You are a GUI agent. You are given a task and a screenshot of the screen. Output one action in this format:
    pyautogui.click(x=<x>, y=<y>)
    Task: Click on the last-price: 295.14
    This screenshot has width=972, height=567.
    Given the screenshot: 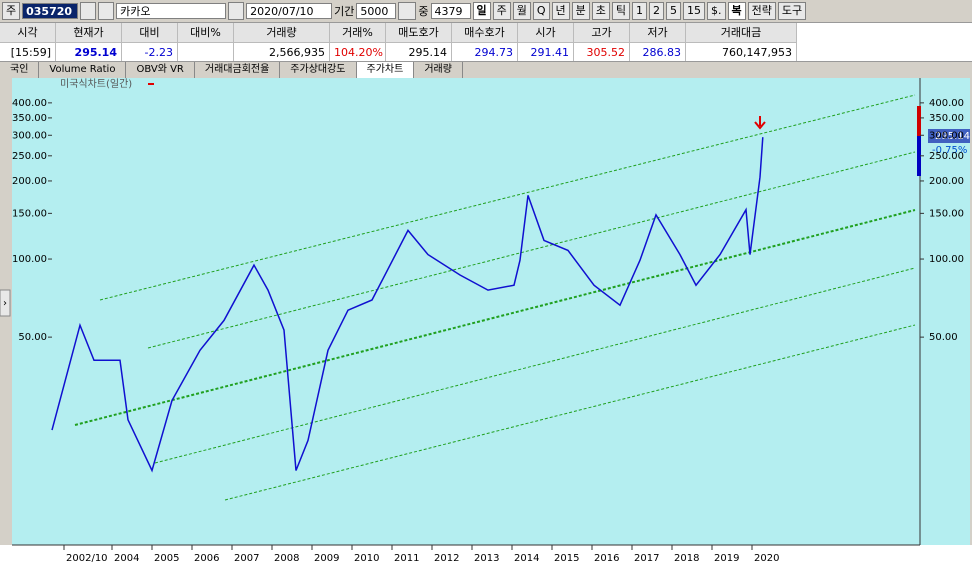 What is the action you would take?
    pyautogui.click(x=952, y=136)
    